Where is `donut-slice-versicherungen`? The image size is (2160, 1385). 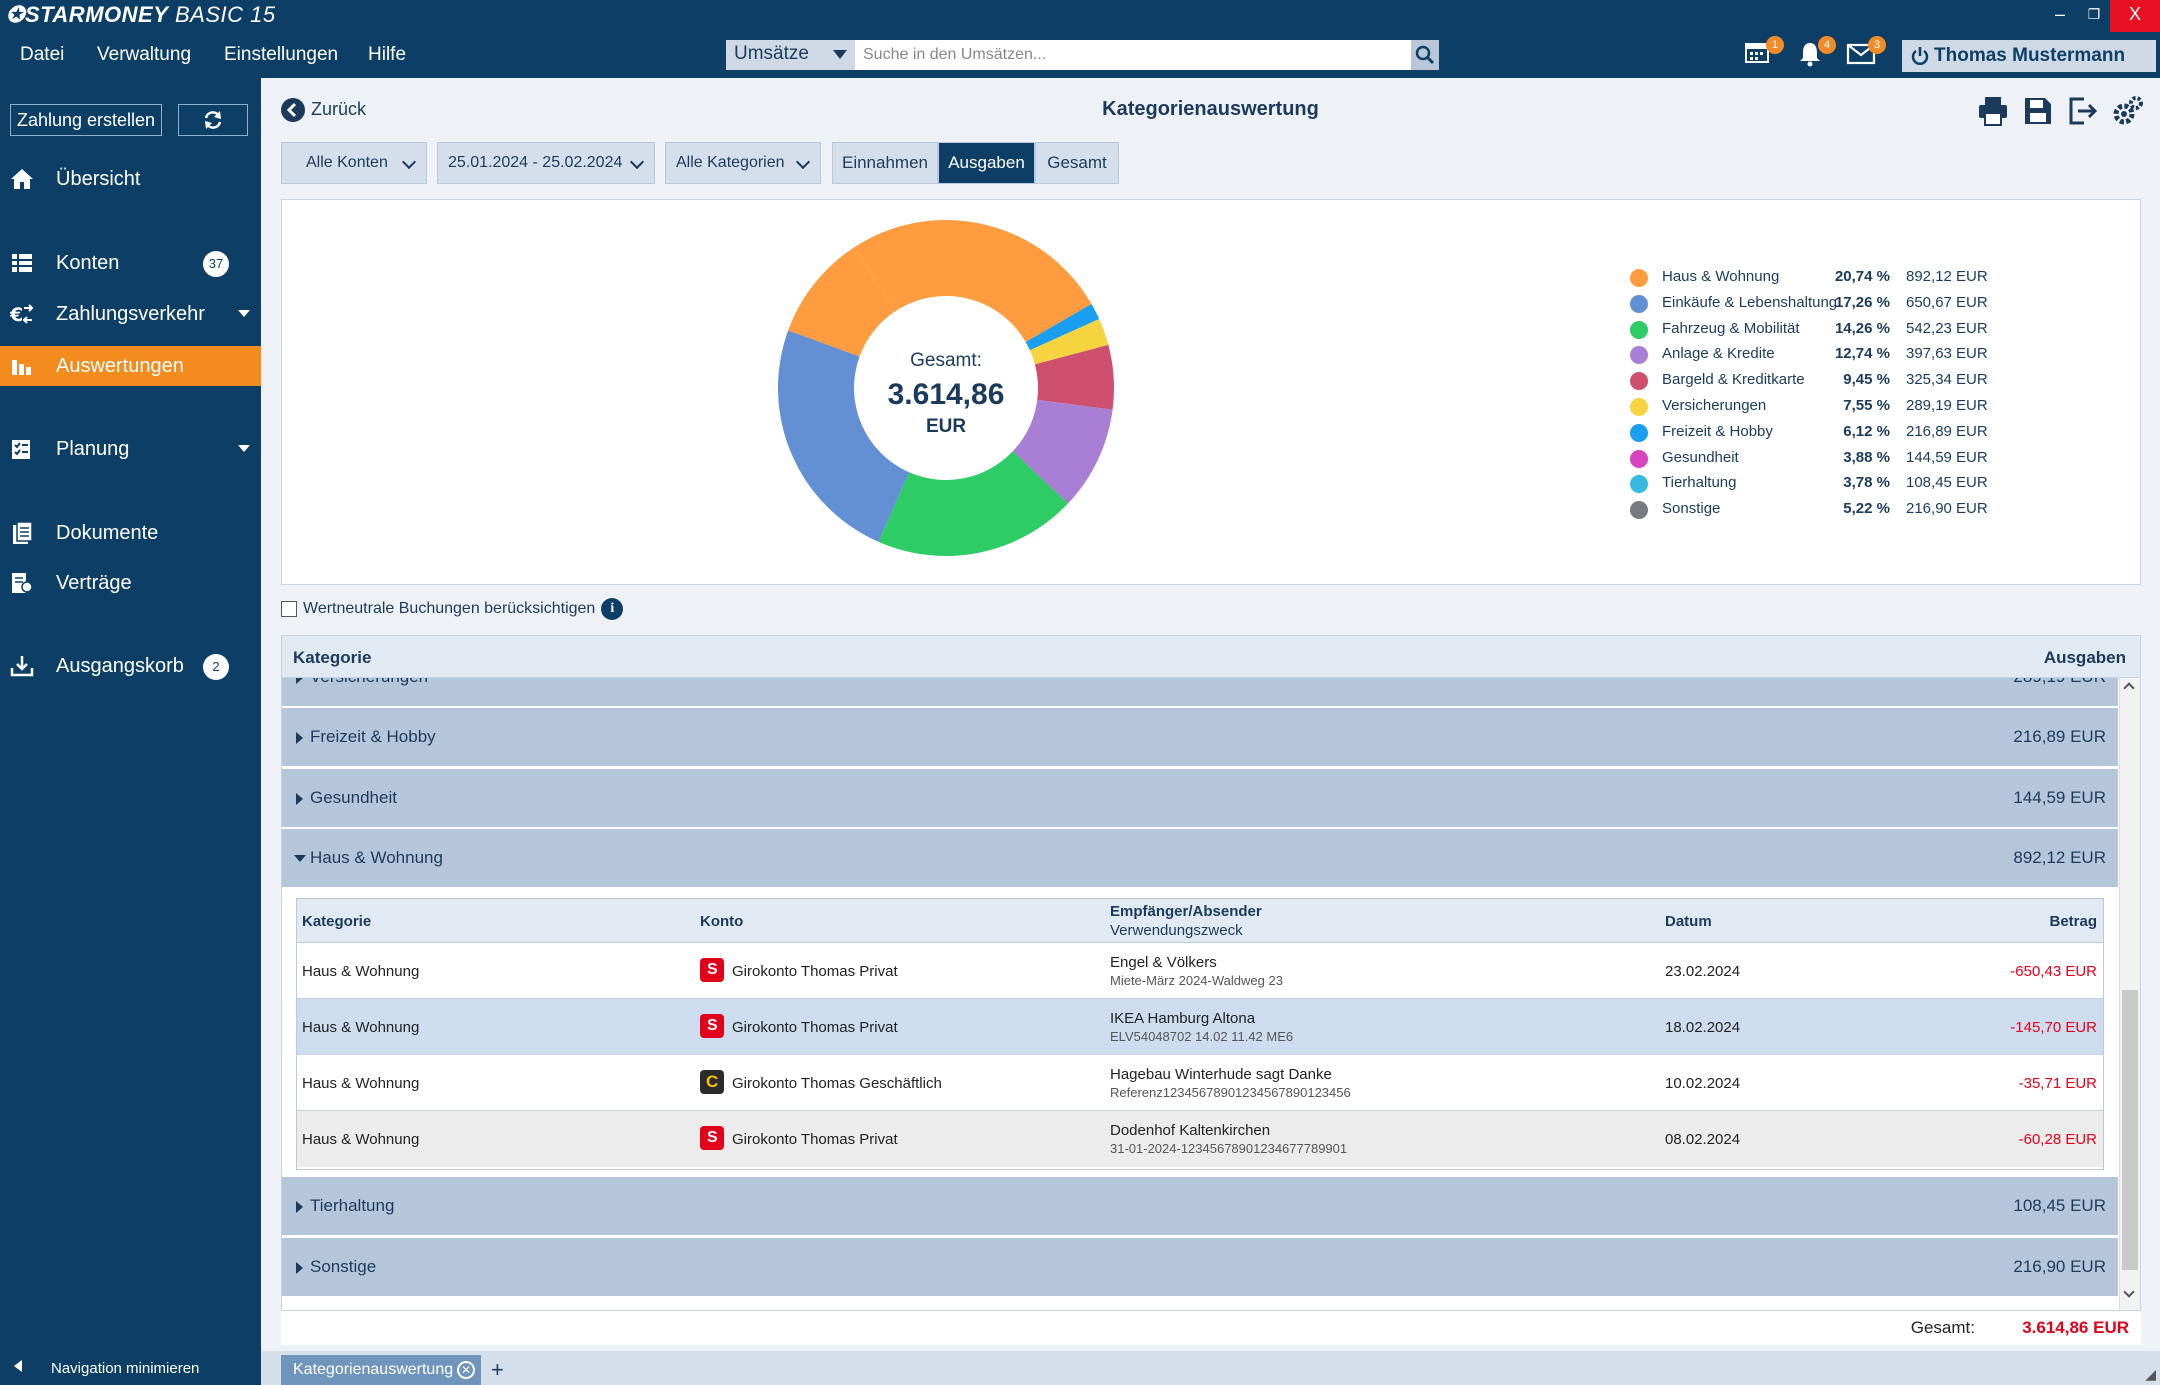 donut-slice-versicherungen is located at coordinates (1069, 342).